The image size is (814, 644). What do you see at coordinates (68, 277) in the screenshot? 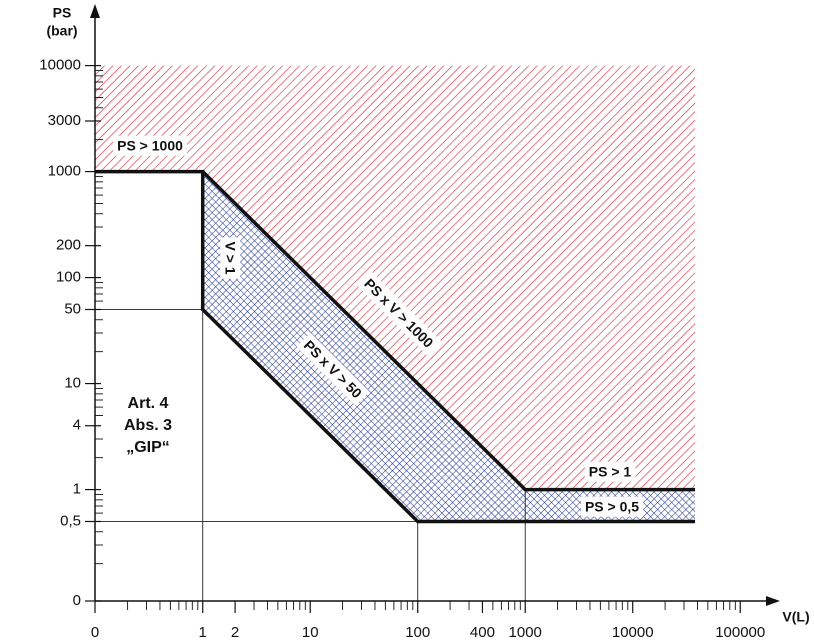
I see `y-tick-label: 100` at bounding box center [68, 277].